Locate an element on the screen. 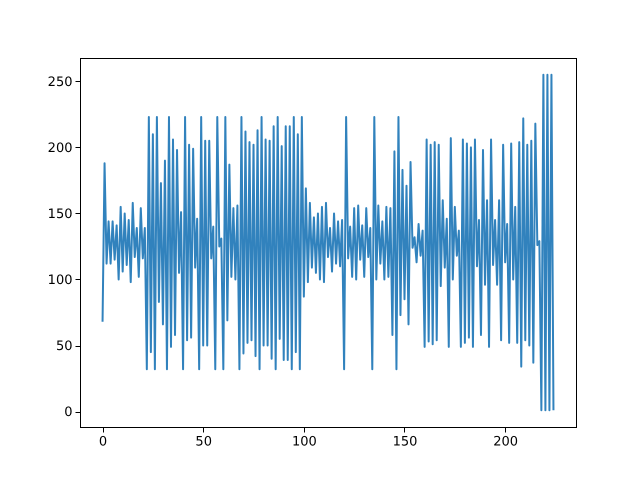 The height and width of the screenshot is (480, 640). y-tick-label: 200 is located at coordinates (60, 148).